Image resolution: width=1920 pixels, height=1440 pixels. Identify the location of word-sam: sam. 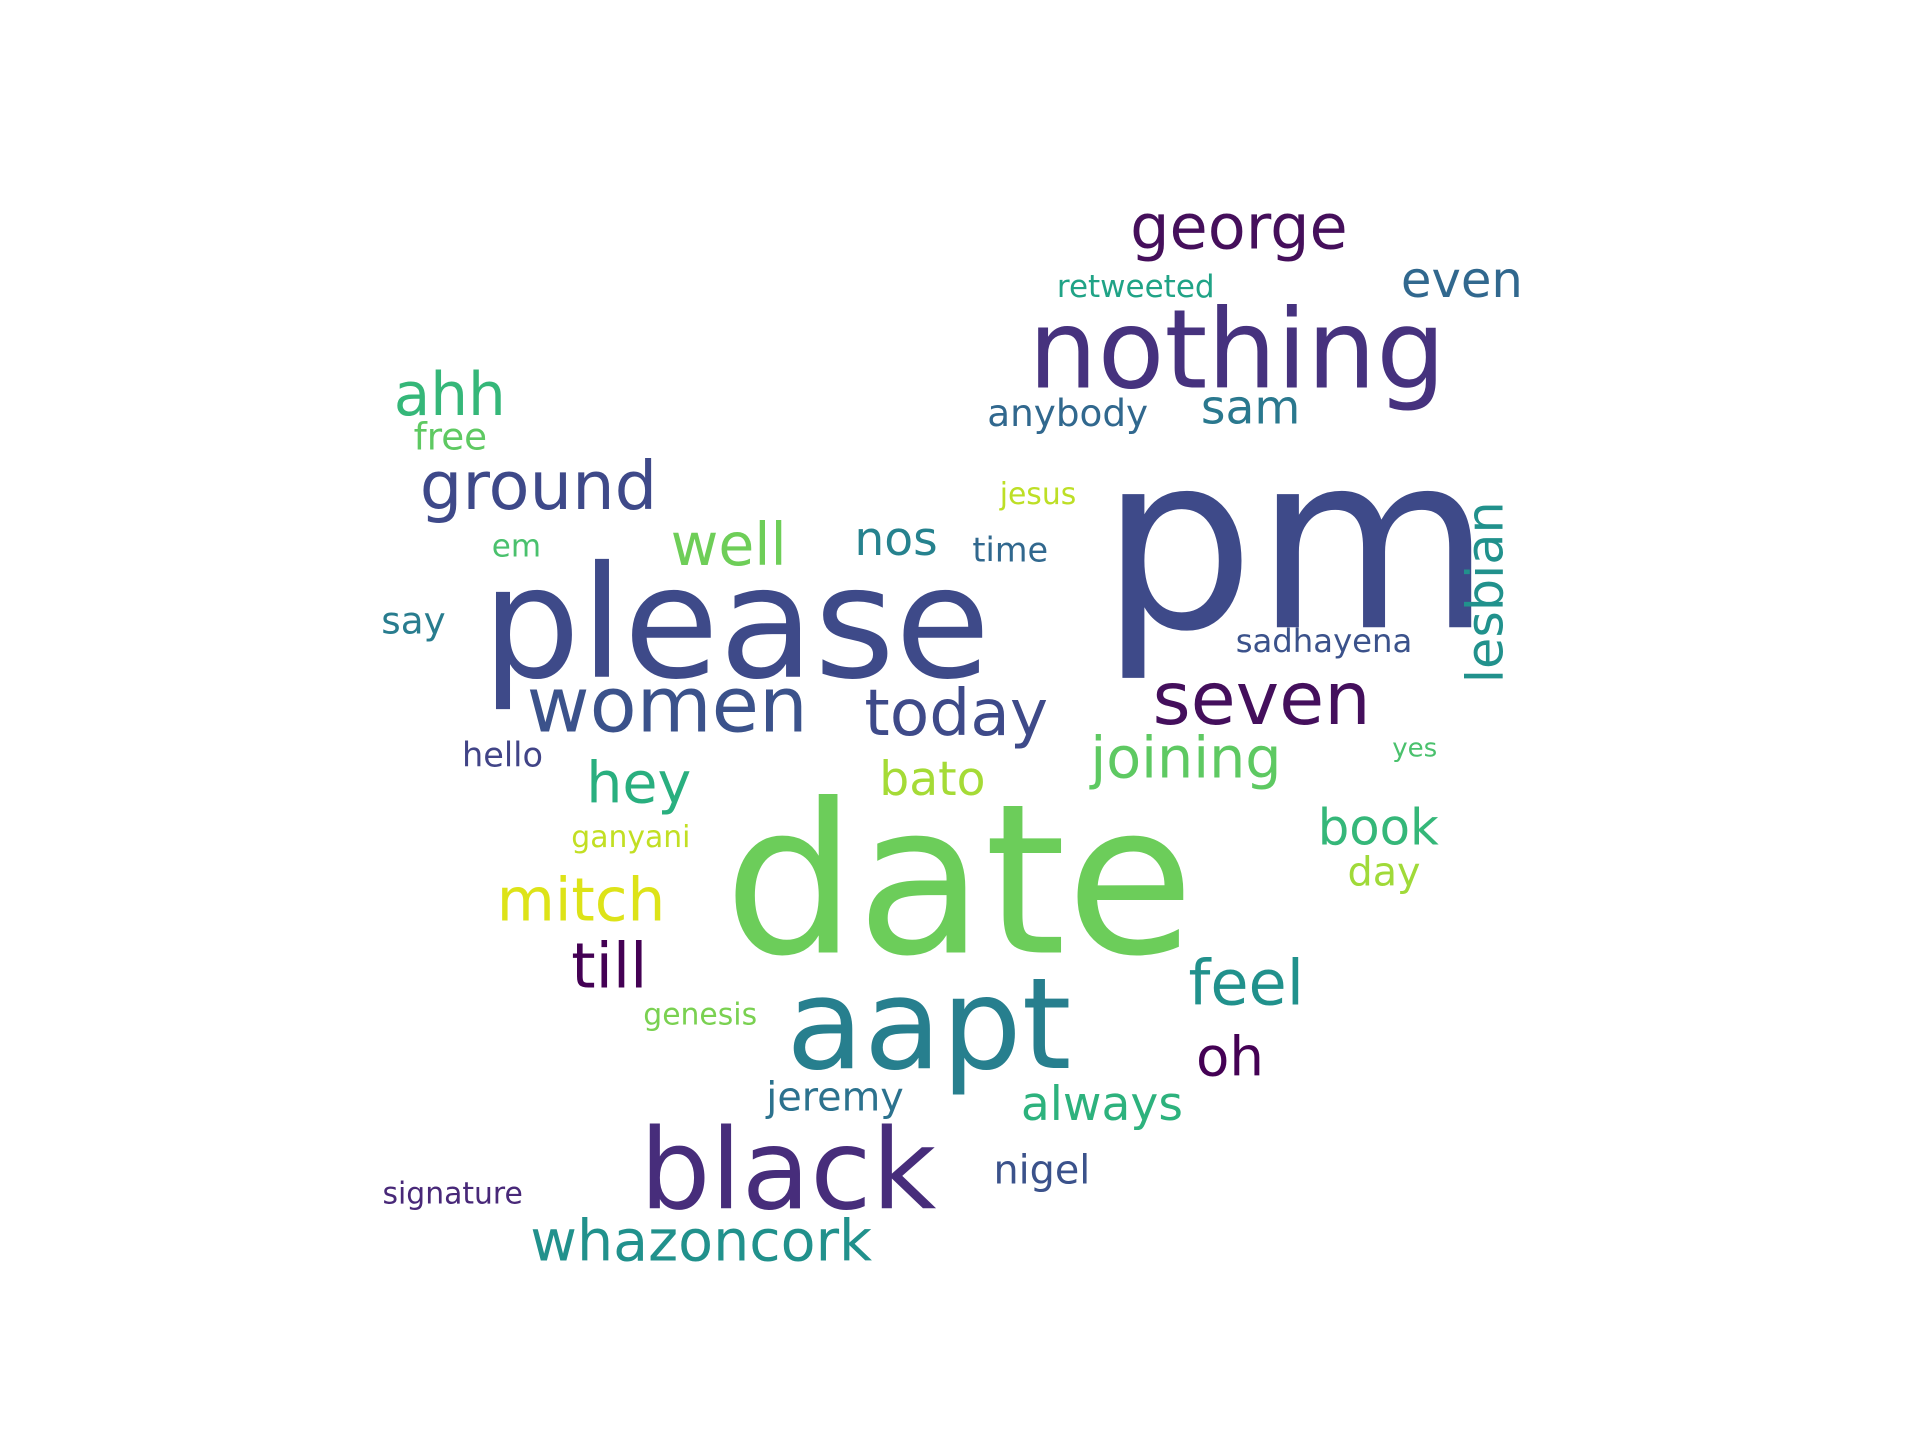
(1250, 408).